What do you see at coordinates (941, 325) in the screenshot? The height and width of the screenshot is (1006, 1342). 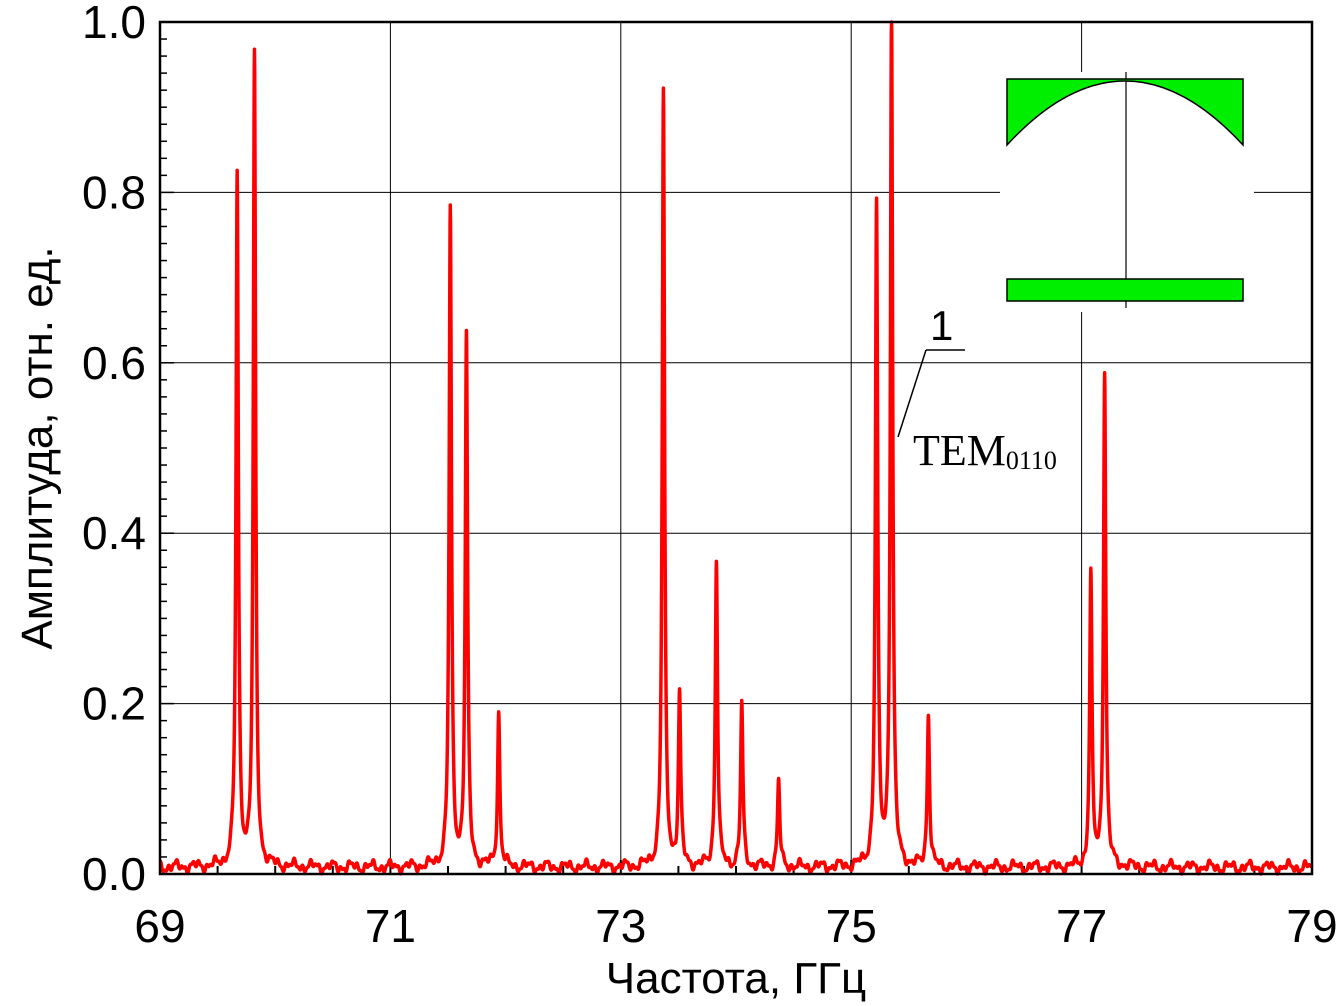 I see `curve-label: 1` at bounding box center [941, 325].